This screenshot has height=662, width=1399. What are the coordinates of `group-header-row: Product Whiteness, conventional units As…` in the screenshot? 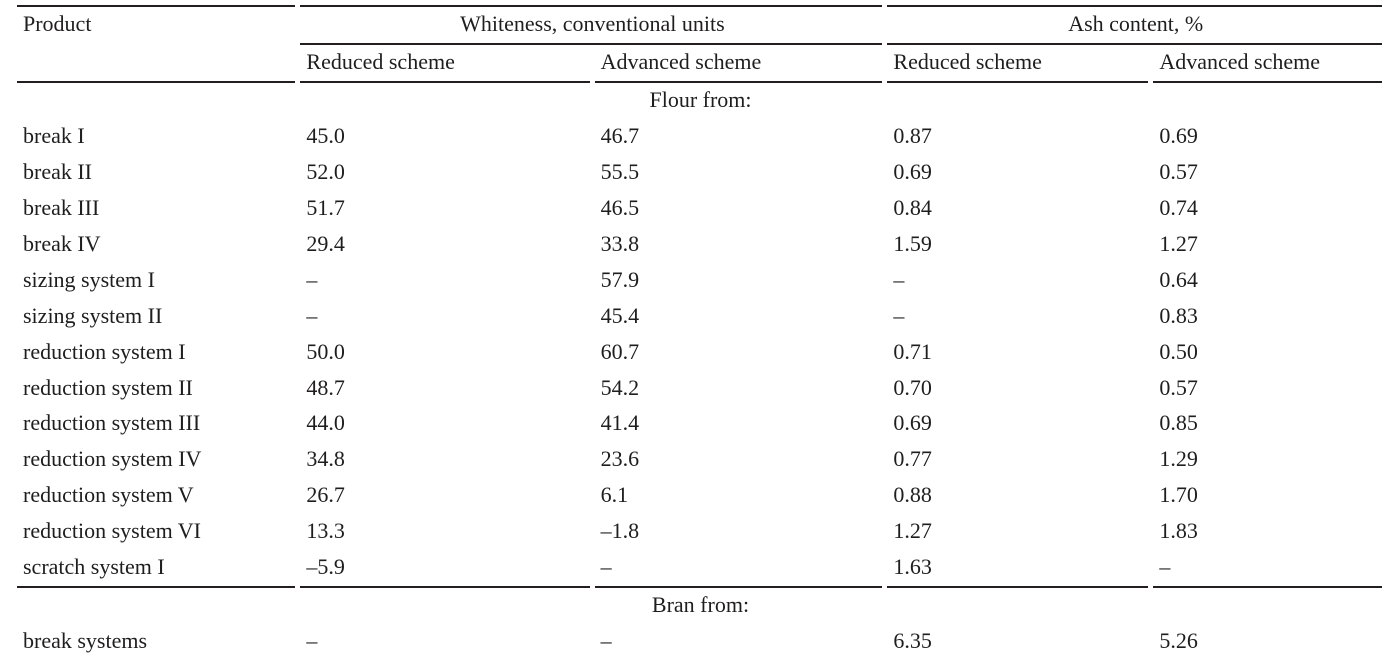 It's located at (699, 44).